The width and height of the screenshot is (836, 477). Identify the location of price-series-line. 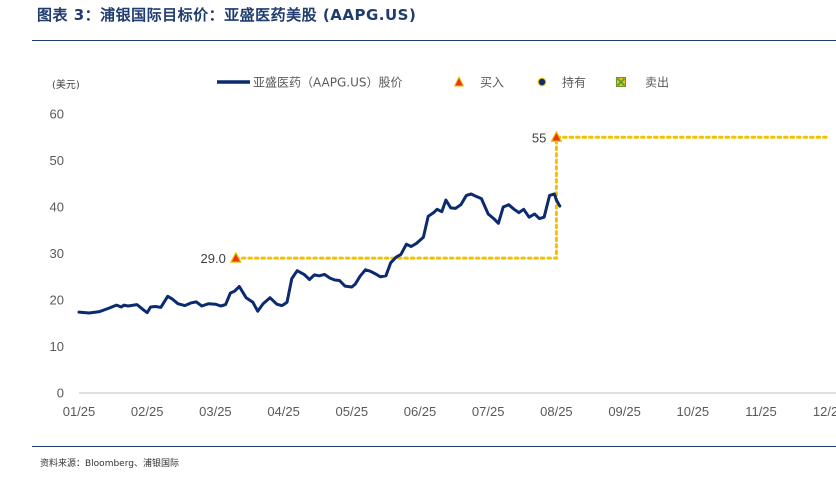
(319, 253).